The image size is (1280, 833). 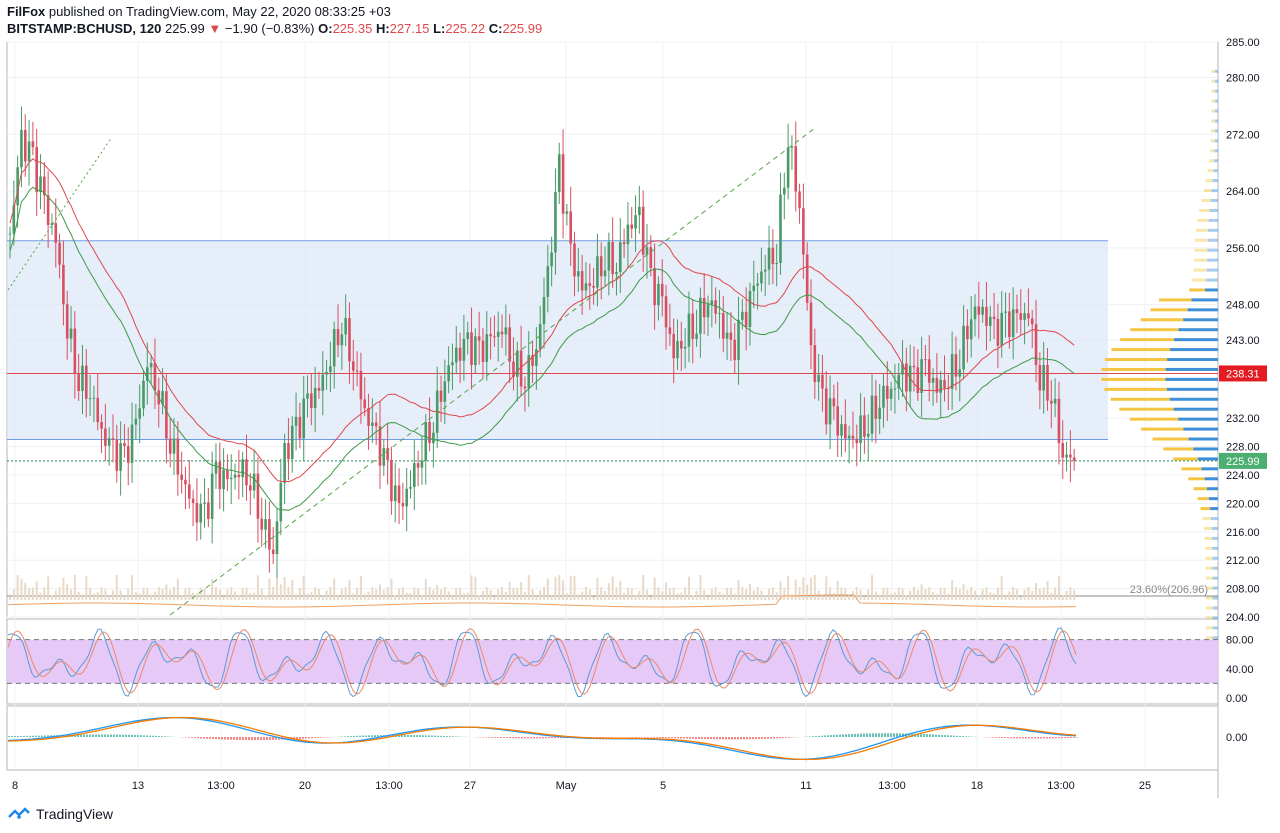 I want to click on high-value: 227.15, so click(x=409, y=28).